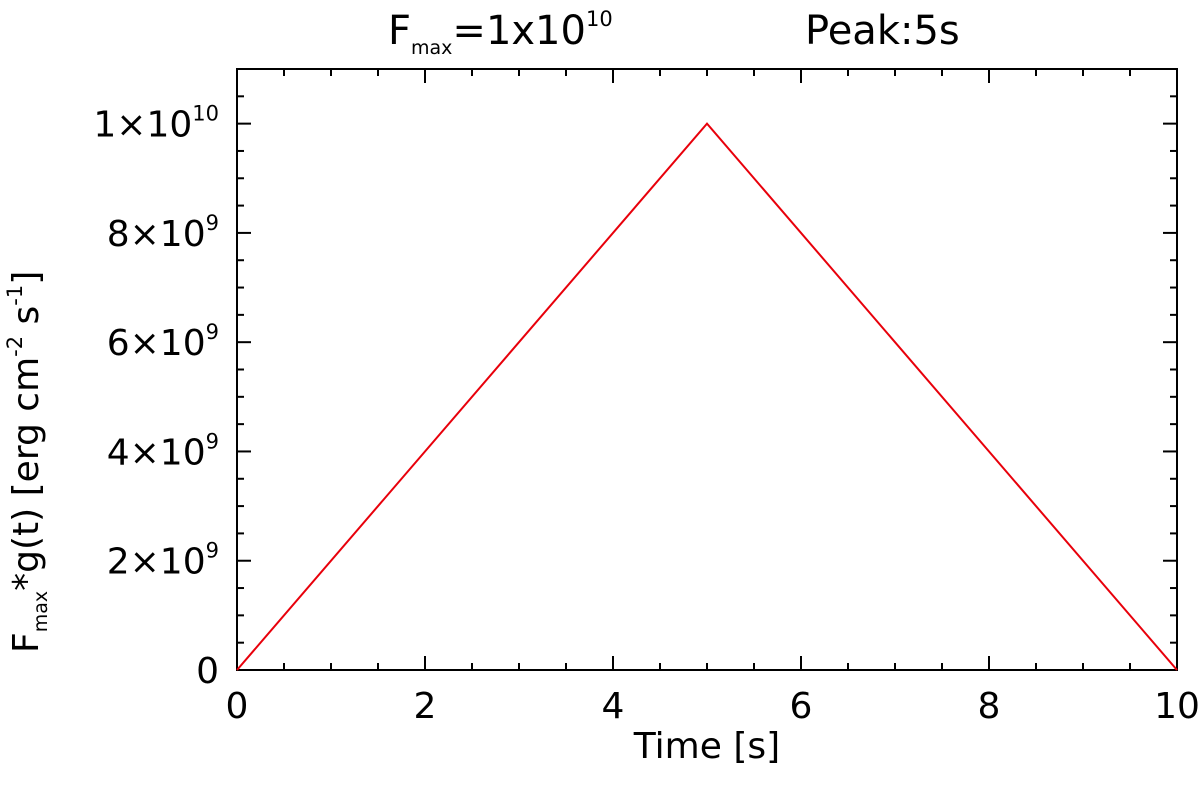  Describe the element at coordinates (989, 706) in the screenshot. I see `x-tick-label: 8` at that location.